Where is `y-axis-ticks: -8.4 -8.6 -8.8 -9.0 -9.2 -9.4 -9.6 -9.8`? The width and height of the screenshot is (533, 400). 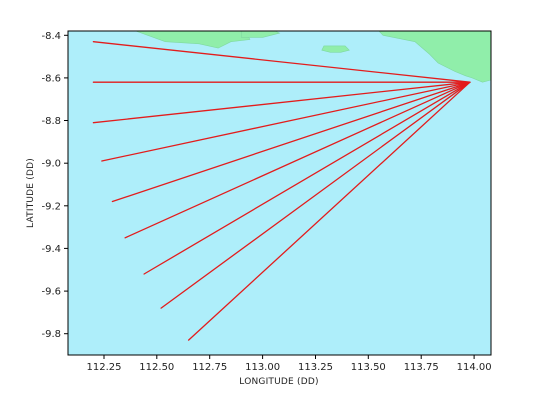 y-axis-ticks: -8.4 -8.6 -8.8 -9.0 -9.2 -9.4 -9.6 -9.8 is located at coordinates (54, 185).